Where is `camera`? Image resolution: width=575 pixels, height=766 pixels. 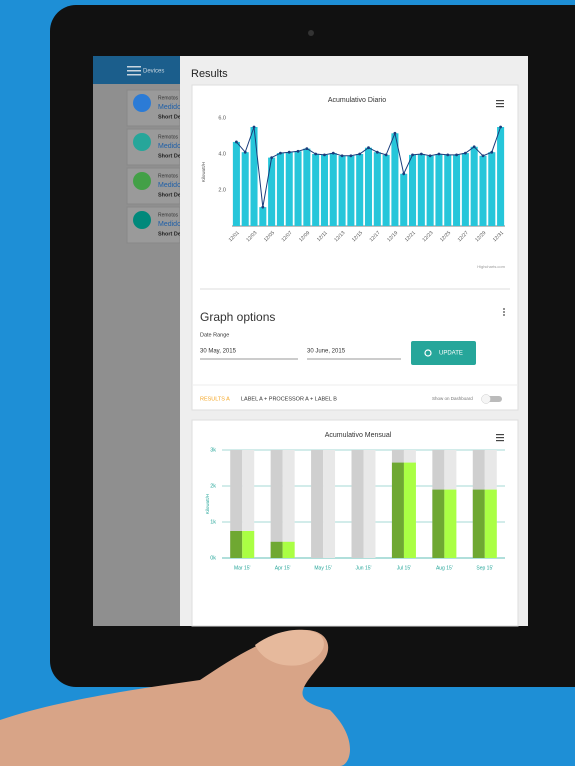 camera is located at coordinates (311, 33).